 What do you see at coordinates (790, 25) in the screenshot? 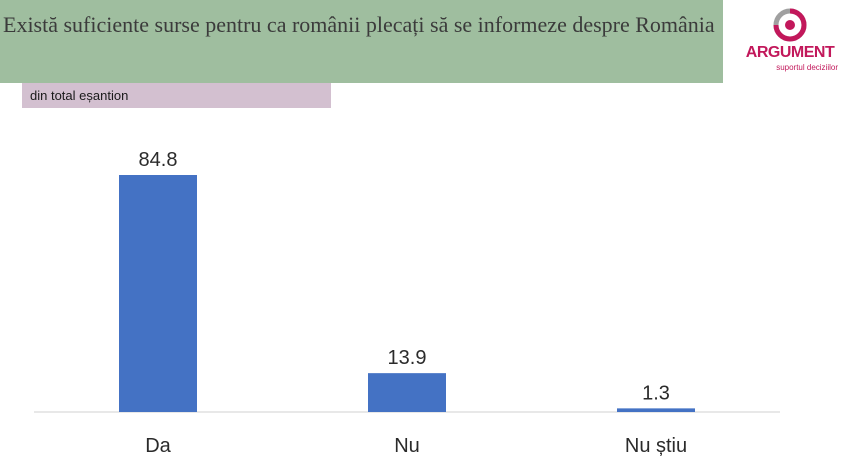
I see `logo-mark-icon` at bounding box center [790, 25].